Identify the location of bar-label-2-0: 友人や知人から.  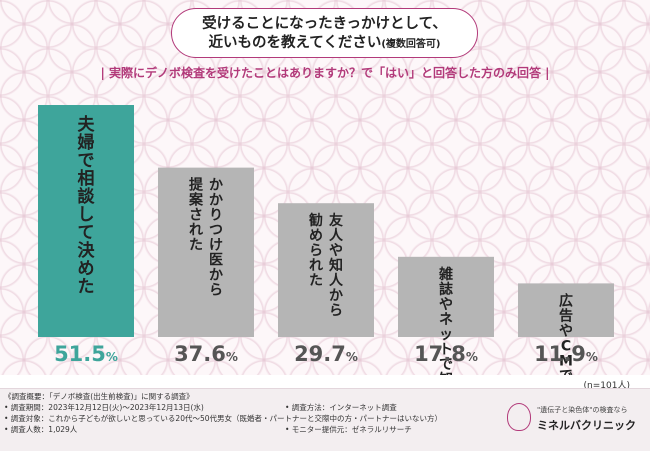
(336, 265).